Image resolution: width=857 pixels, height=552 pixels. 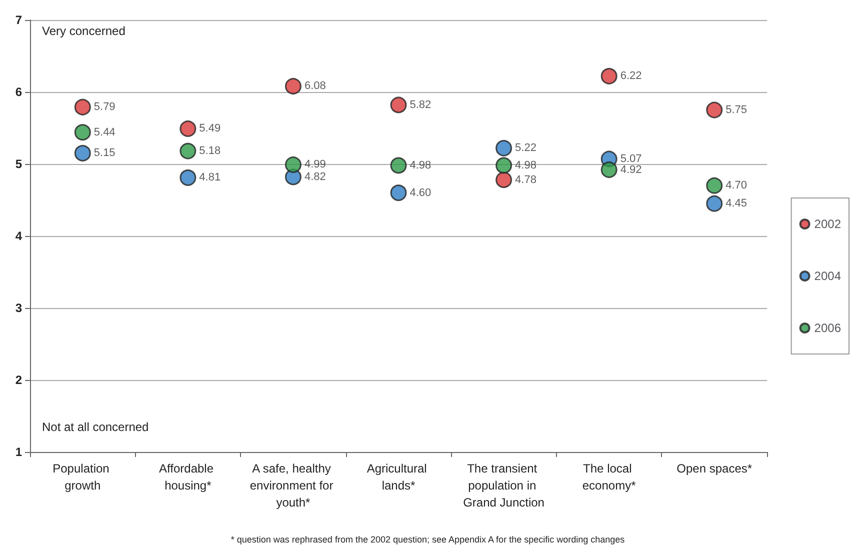 What do you see at coordinates (737, 110) in the screenshot?
I see `data-label: 5.75` at bounding box center [737, 110].